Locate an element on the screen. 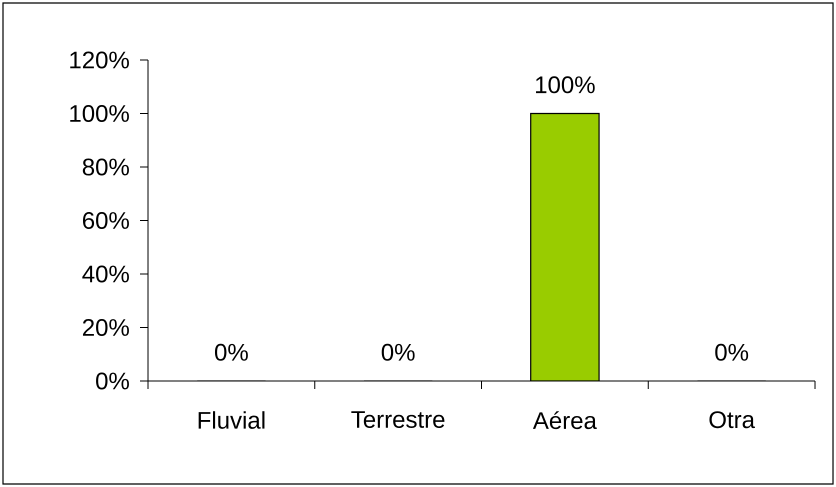 The width and height of the screenshot is (836, 487). x-tick-label: Aérea is located at coordinates (564, 420).